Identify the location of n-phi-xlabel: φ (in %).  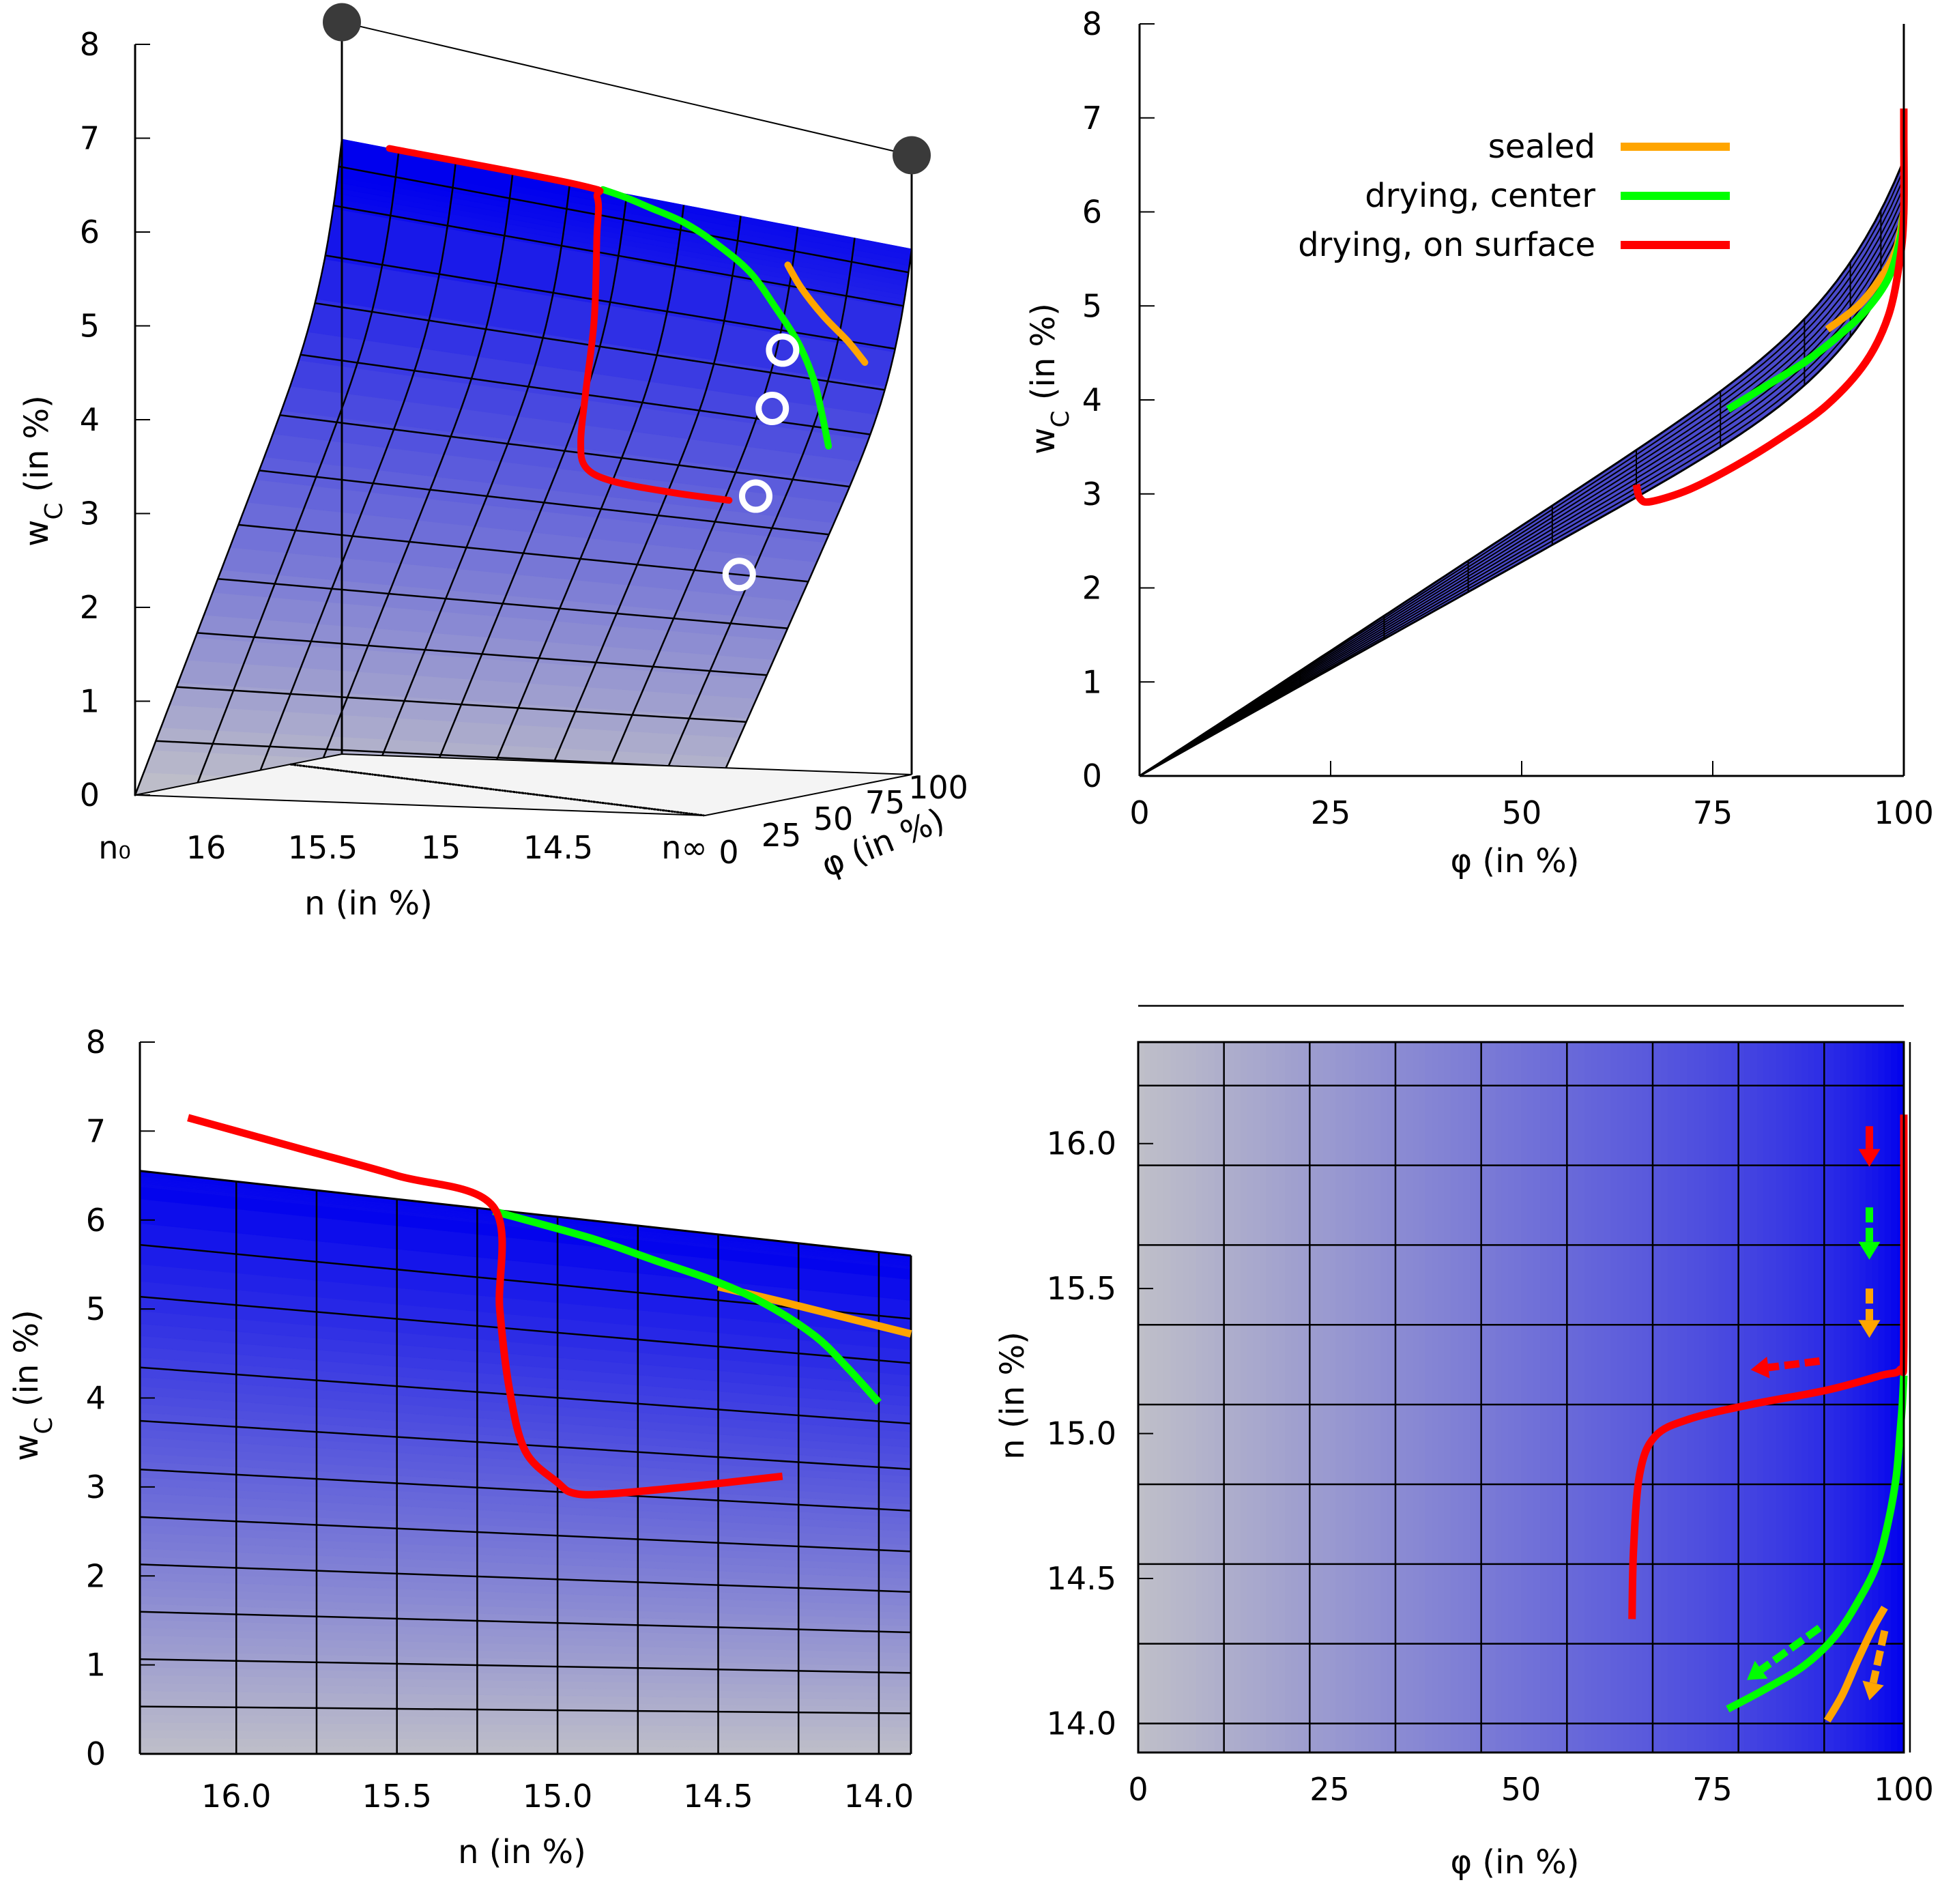
(1515, 1862).